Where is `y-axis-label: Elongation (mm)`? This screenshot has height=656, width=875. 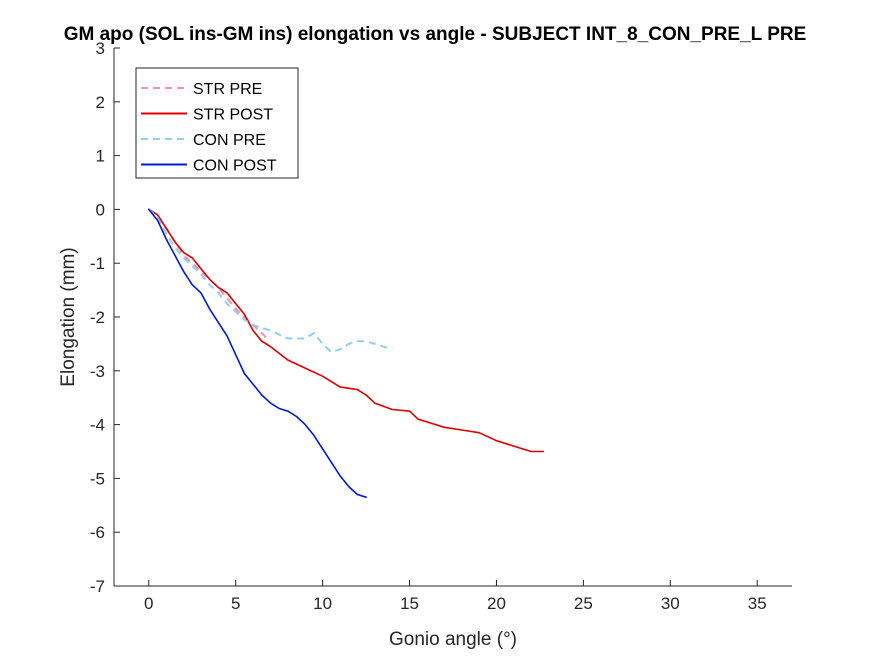
y-axis-label: Elongation (mm) is located at coordinates (68, 316).